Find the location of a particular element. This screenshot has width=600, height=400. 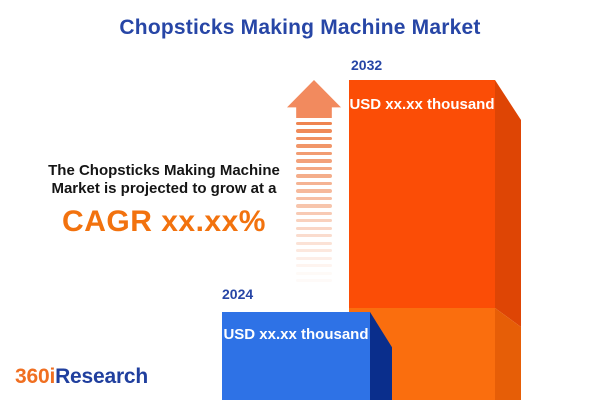

logo-360iresearch: 360iResearch is located at coordinates (81, 377).